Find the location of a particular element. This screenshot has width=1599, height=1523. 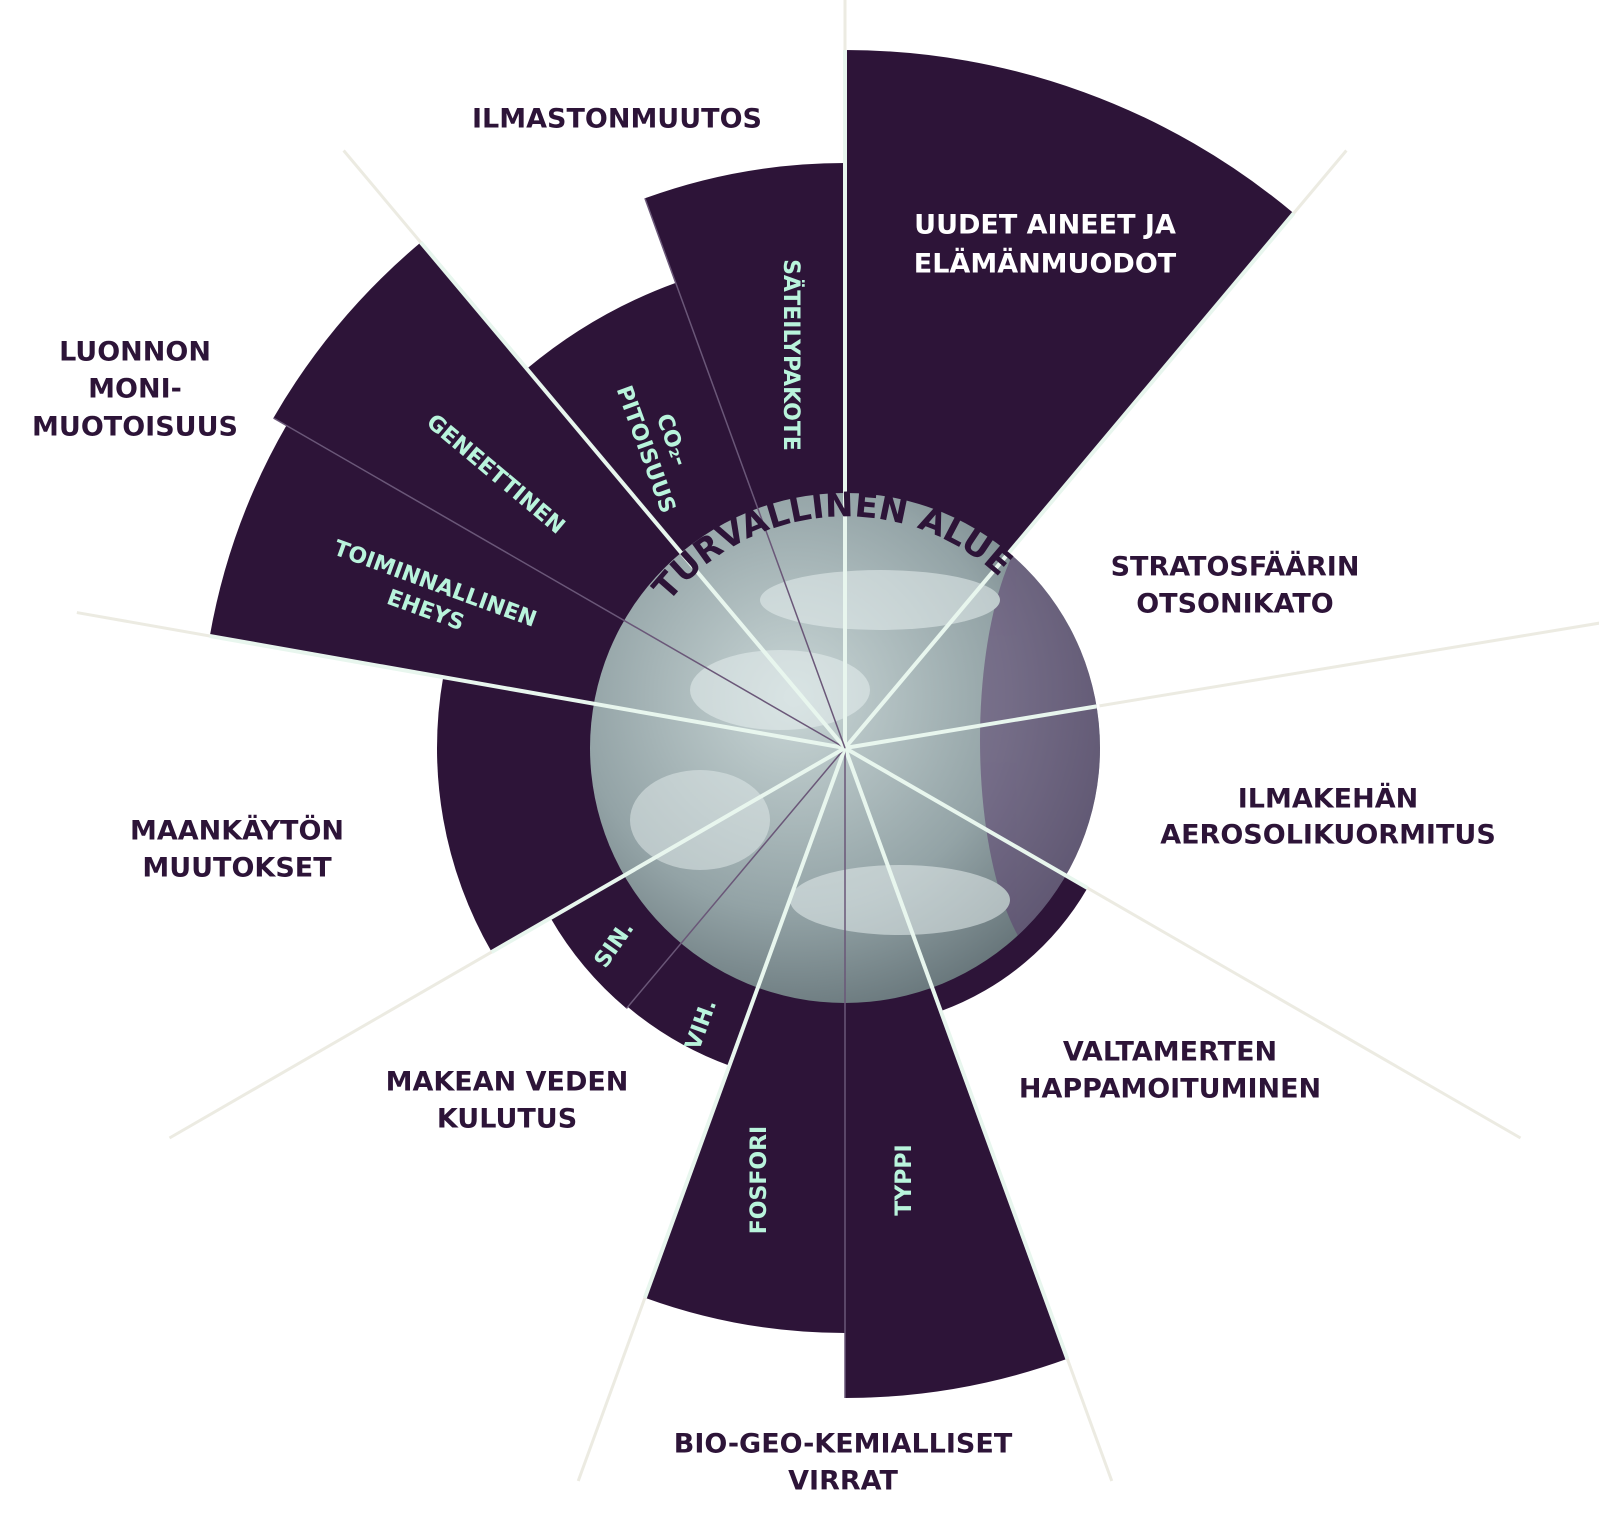

boundary-label: HAPPAMOITUMINEN is located at coordinates (1170, 1089).